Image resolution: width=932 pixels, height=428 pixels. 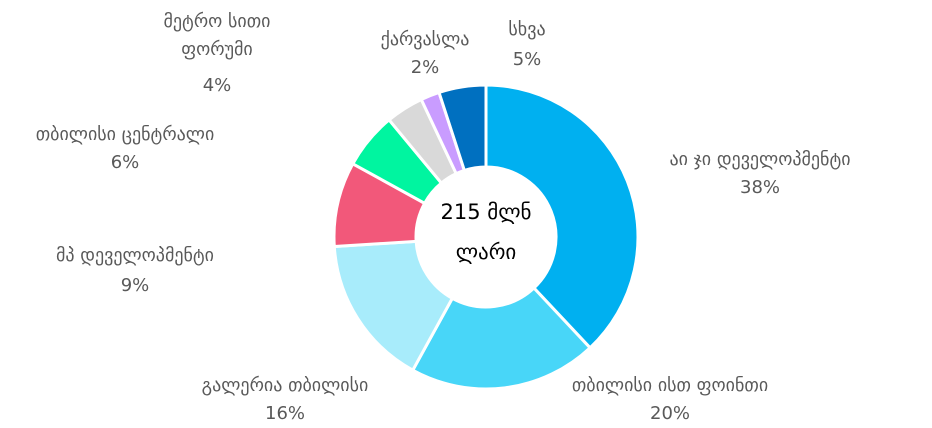 I want to click on slice-value: 9%, so click(x=135, y=285).